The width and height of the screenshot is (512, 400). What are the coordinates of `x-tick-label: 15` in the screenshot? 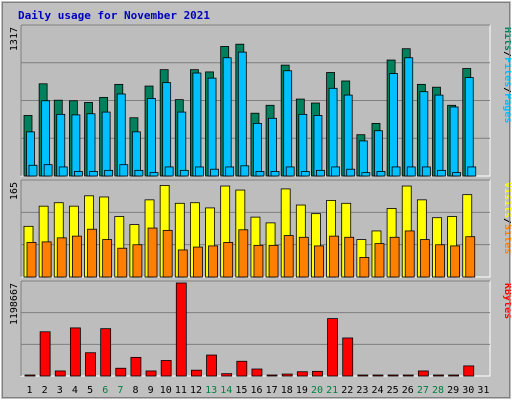 It's located at (241, 390).